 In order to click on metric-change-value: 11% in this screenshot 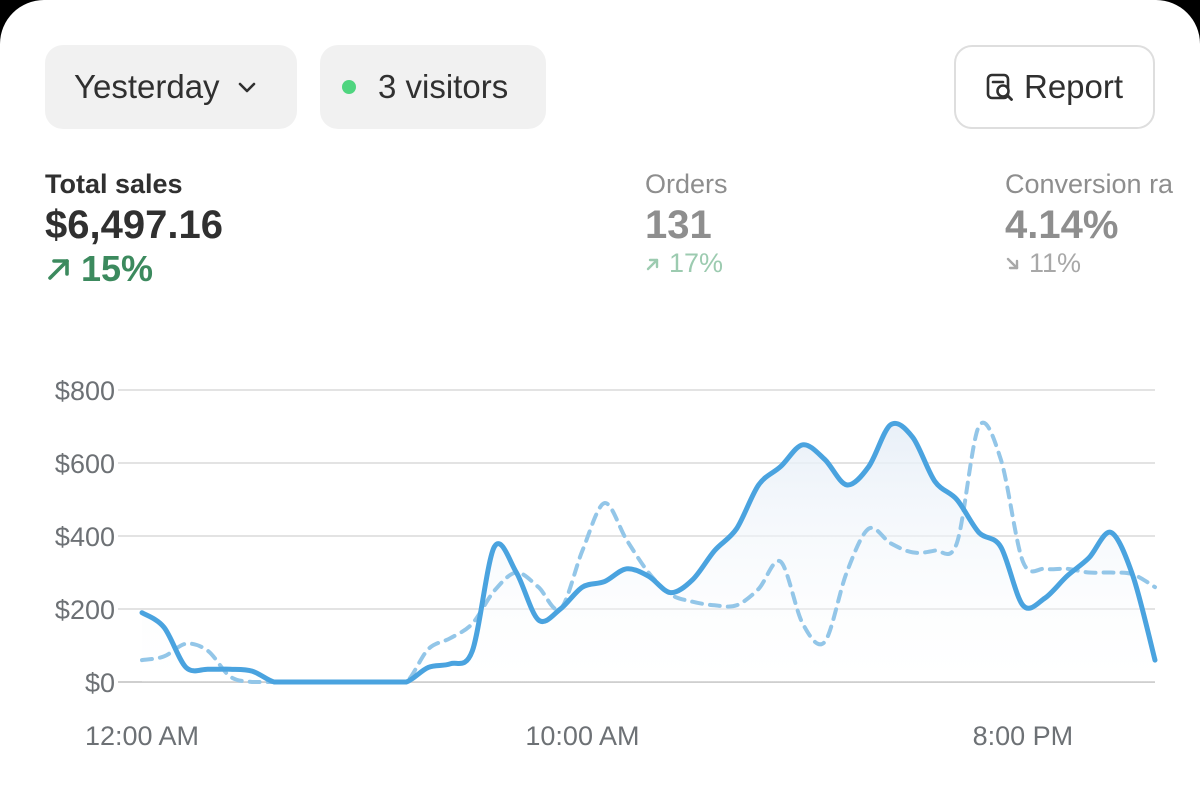, I will do `click(1055, 263)`.